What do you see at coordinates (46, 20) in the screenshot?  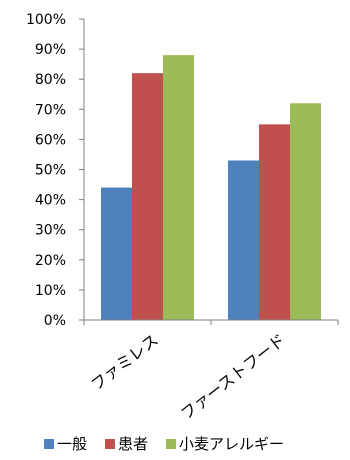 I see `y-tick-label: 100%` at bounding box center [46, 20].